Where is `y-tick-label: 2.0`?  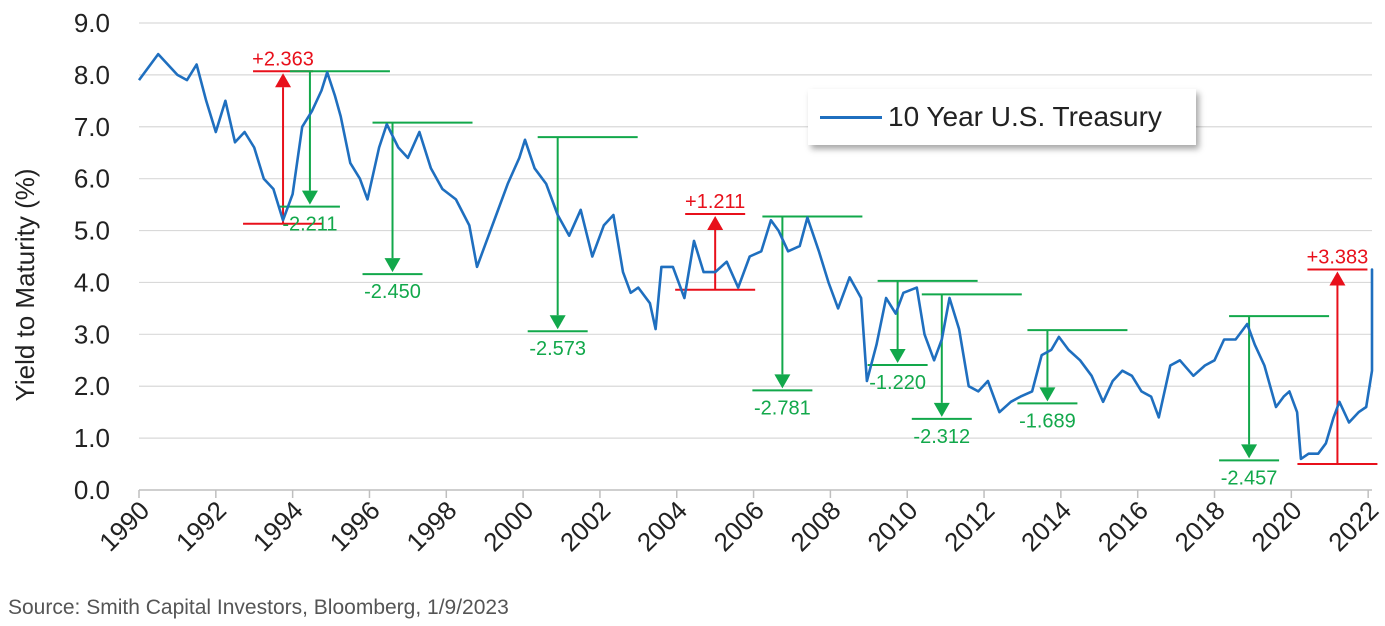
y-tick-label: 2.0 is located at coordinates (92, 386).